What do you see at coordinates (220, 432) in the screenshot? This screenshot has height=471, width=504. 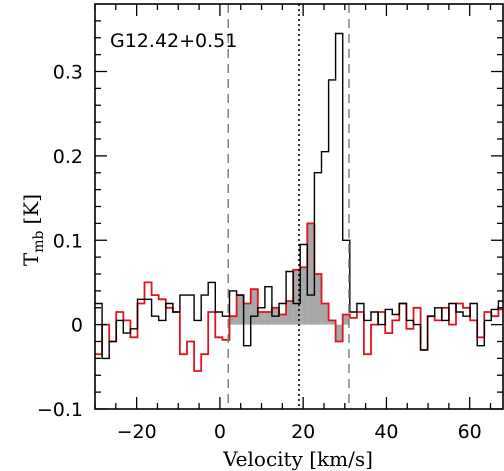 I see `x-tick-label: 0` at bounding box center [220, 432].